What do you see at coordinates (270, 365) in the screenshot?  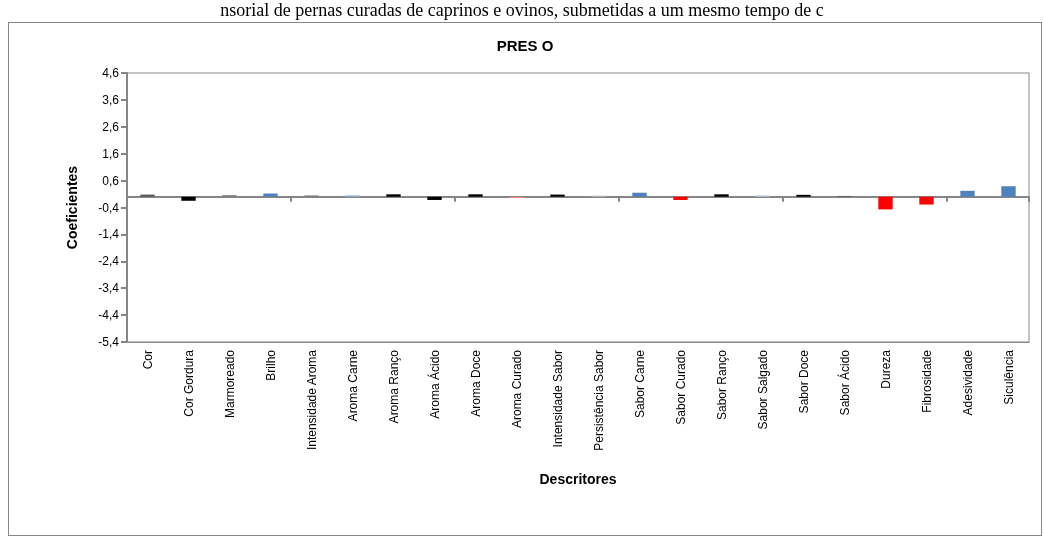 I see `x-tick-label: Brilho` at bounding box center [270, 365].